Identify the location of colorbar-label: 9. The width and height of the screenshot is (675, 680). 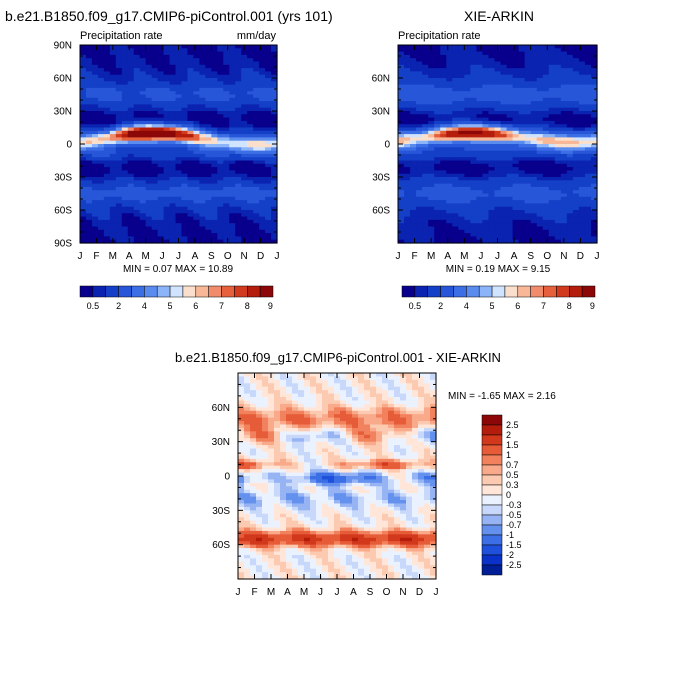
(270, 306).